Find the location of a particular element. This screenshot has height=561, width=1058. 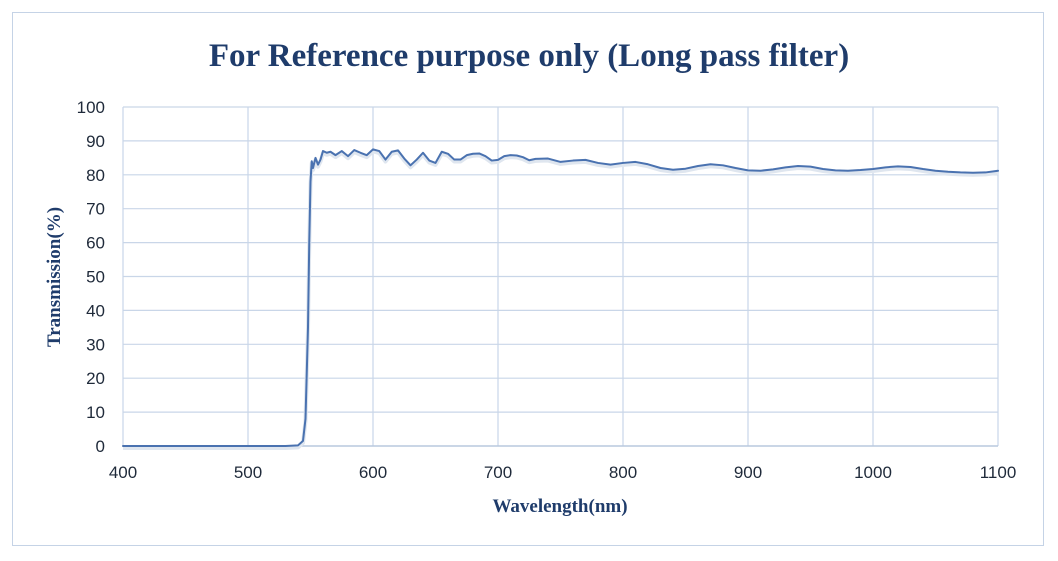

y-tick-label: 100 is located at coordinates (91, 107).